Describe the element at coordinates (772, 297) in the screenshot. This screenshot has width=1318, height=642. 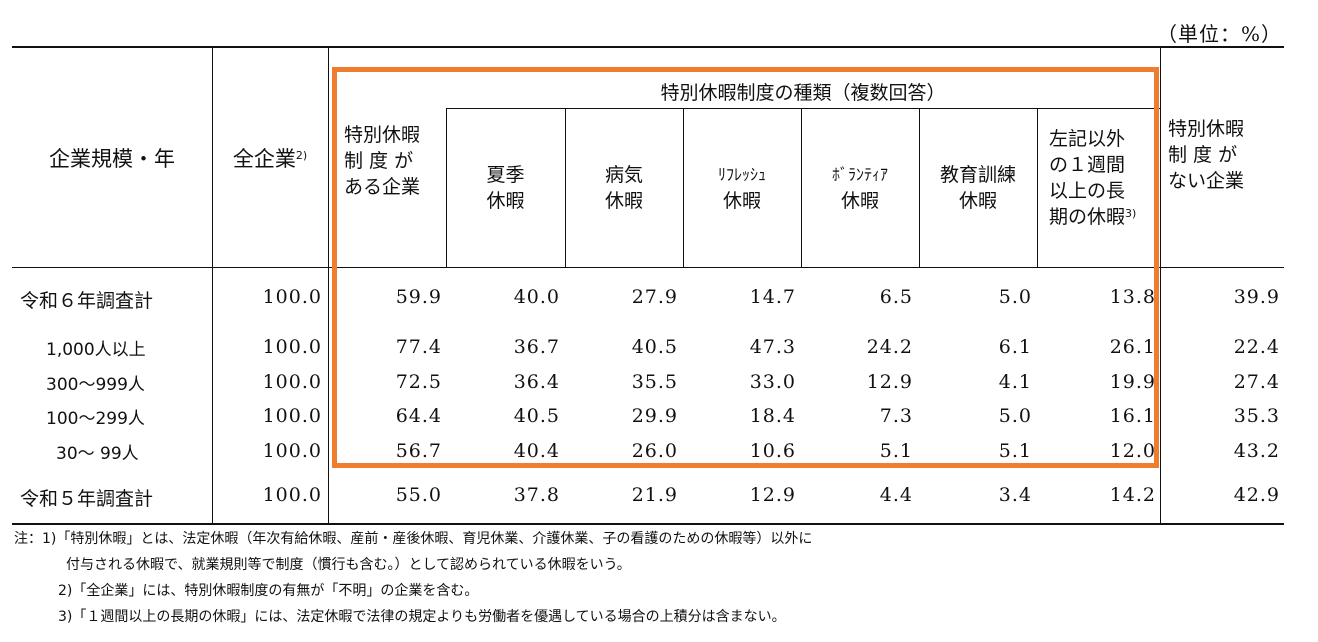
I see `table-cell: 14.7` at that location.